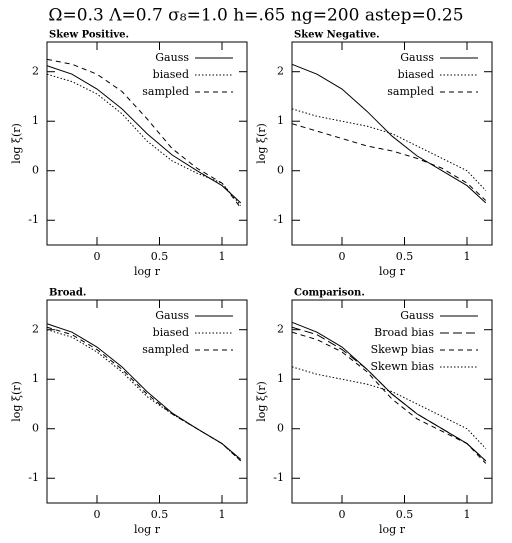  What do you see at coordinates (403, 366) in the screenshot?
I see `legend-label: Skewn bias` at bounding box center [403, 366].